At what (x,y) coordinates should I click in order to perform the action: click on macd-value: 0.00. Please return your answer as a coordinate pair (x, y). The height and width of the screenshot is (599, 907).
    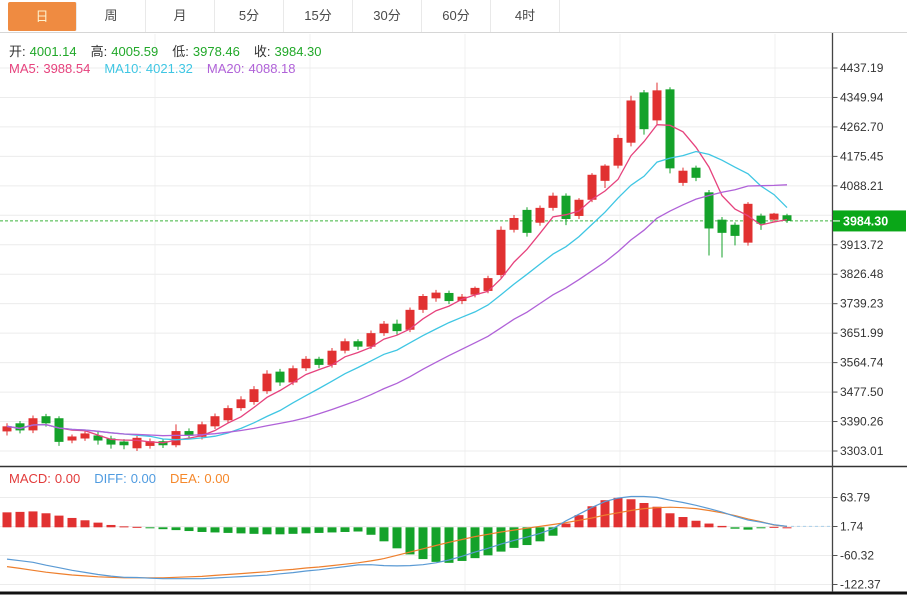
    Looking at the image, I should click on (67, 478).